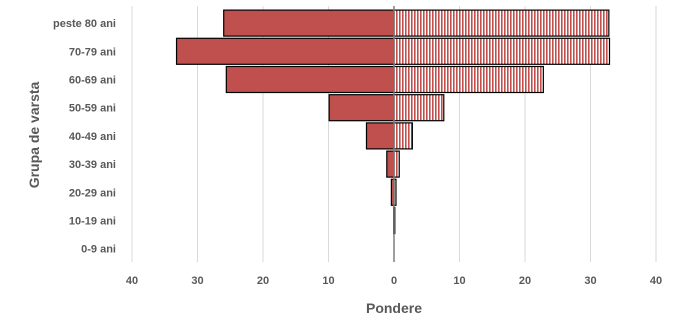 The image size is (686, 323). What do you see at coordinates (394, 308) in the screenshot?
I see `x-axis-title: Pondere` at bounding box center [394, 308].